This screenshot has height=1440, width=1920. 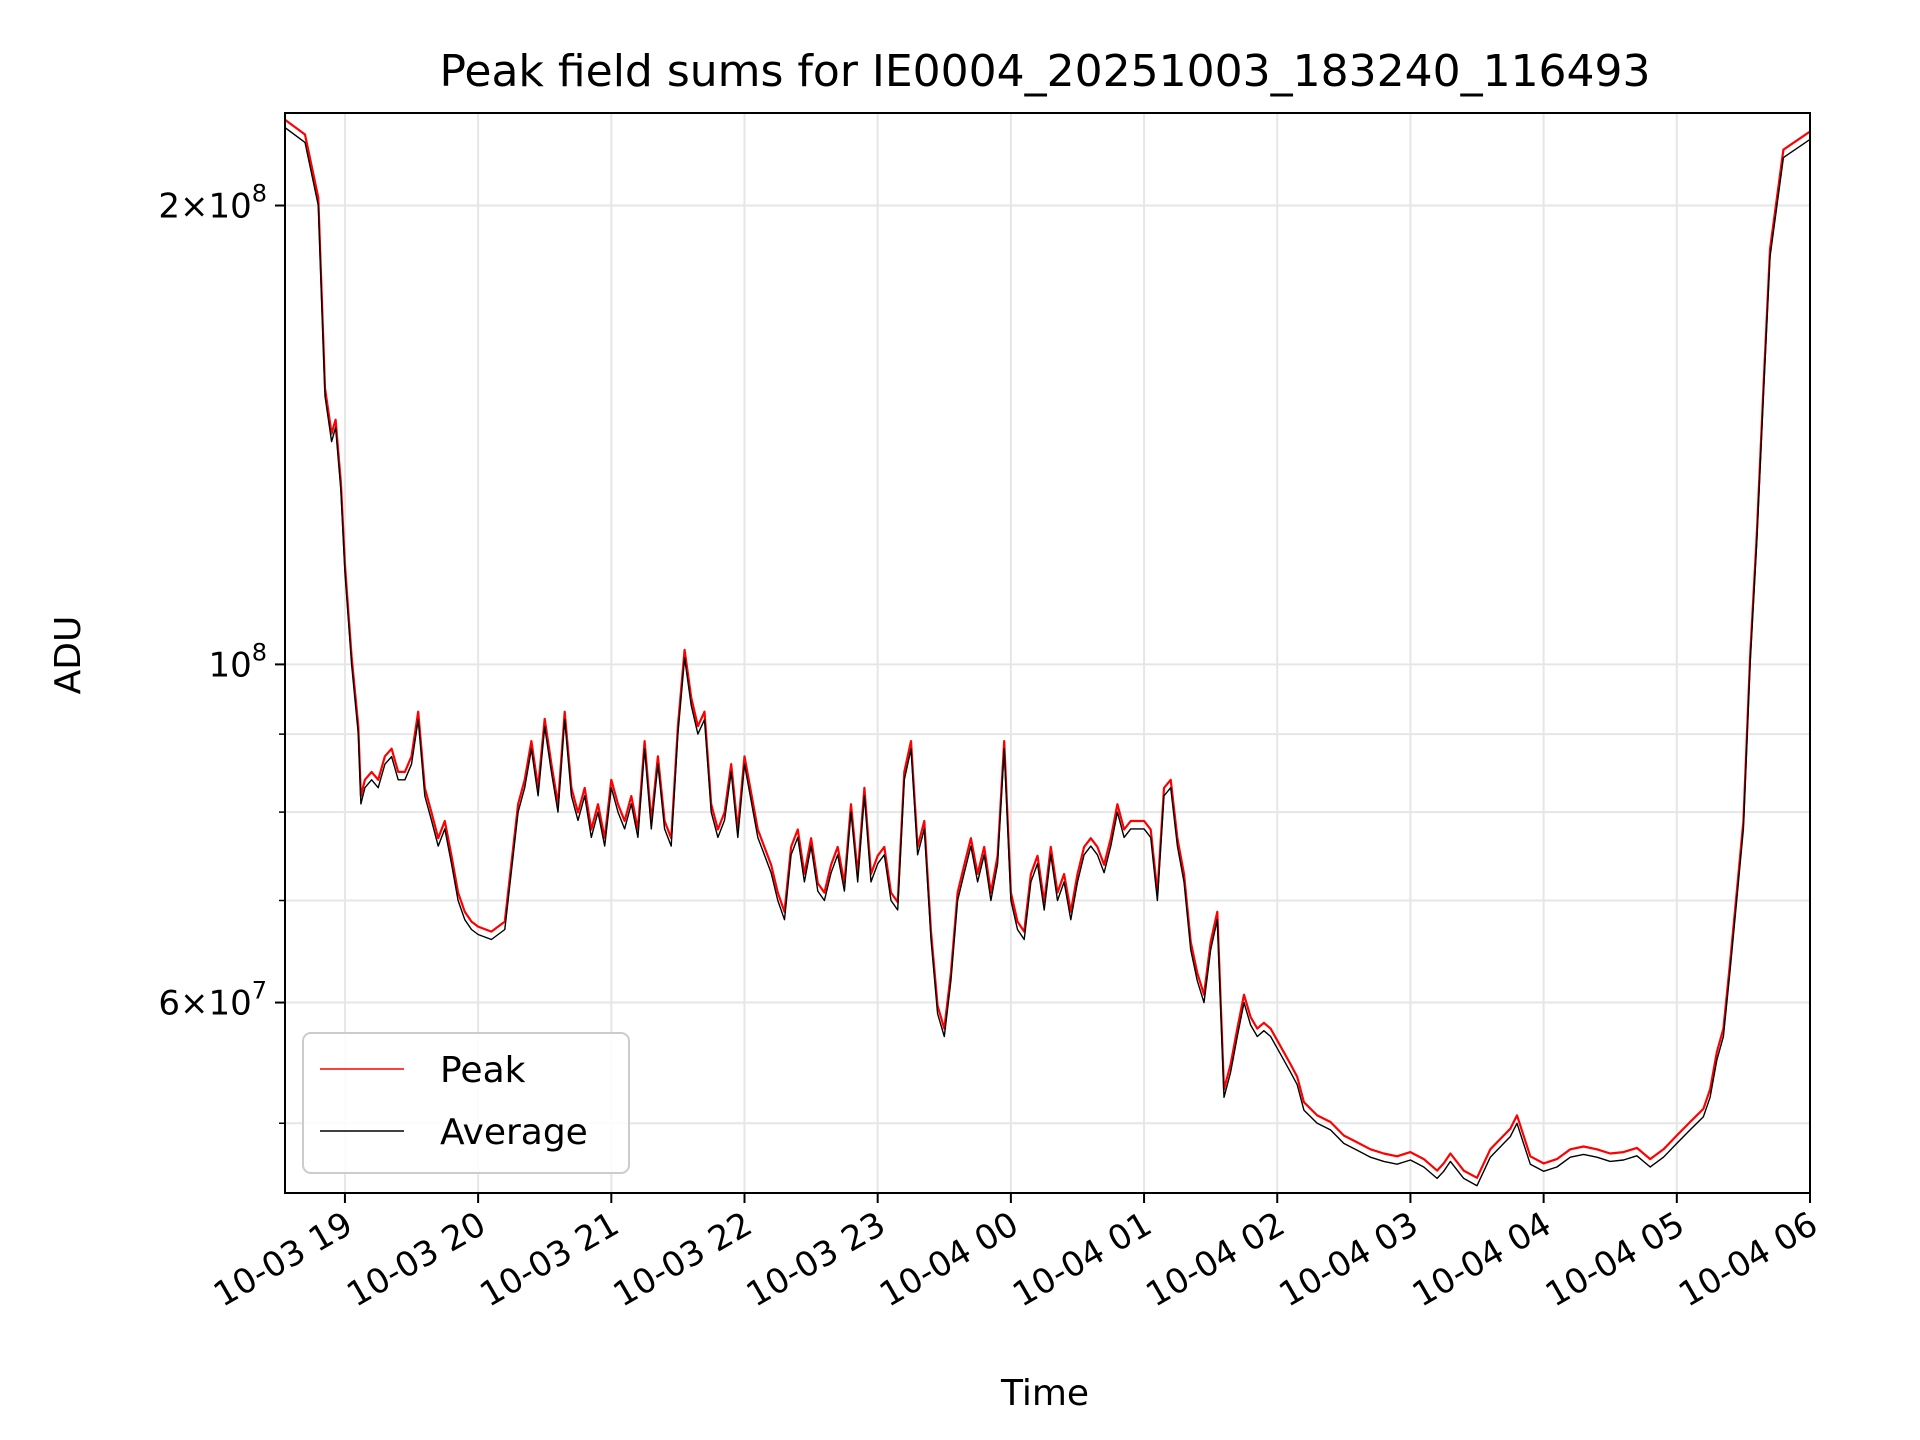 I want to click on y-axis-label: ADU, so click(x=68, y=655).